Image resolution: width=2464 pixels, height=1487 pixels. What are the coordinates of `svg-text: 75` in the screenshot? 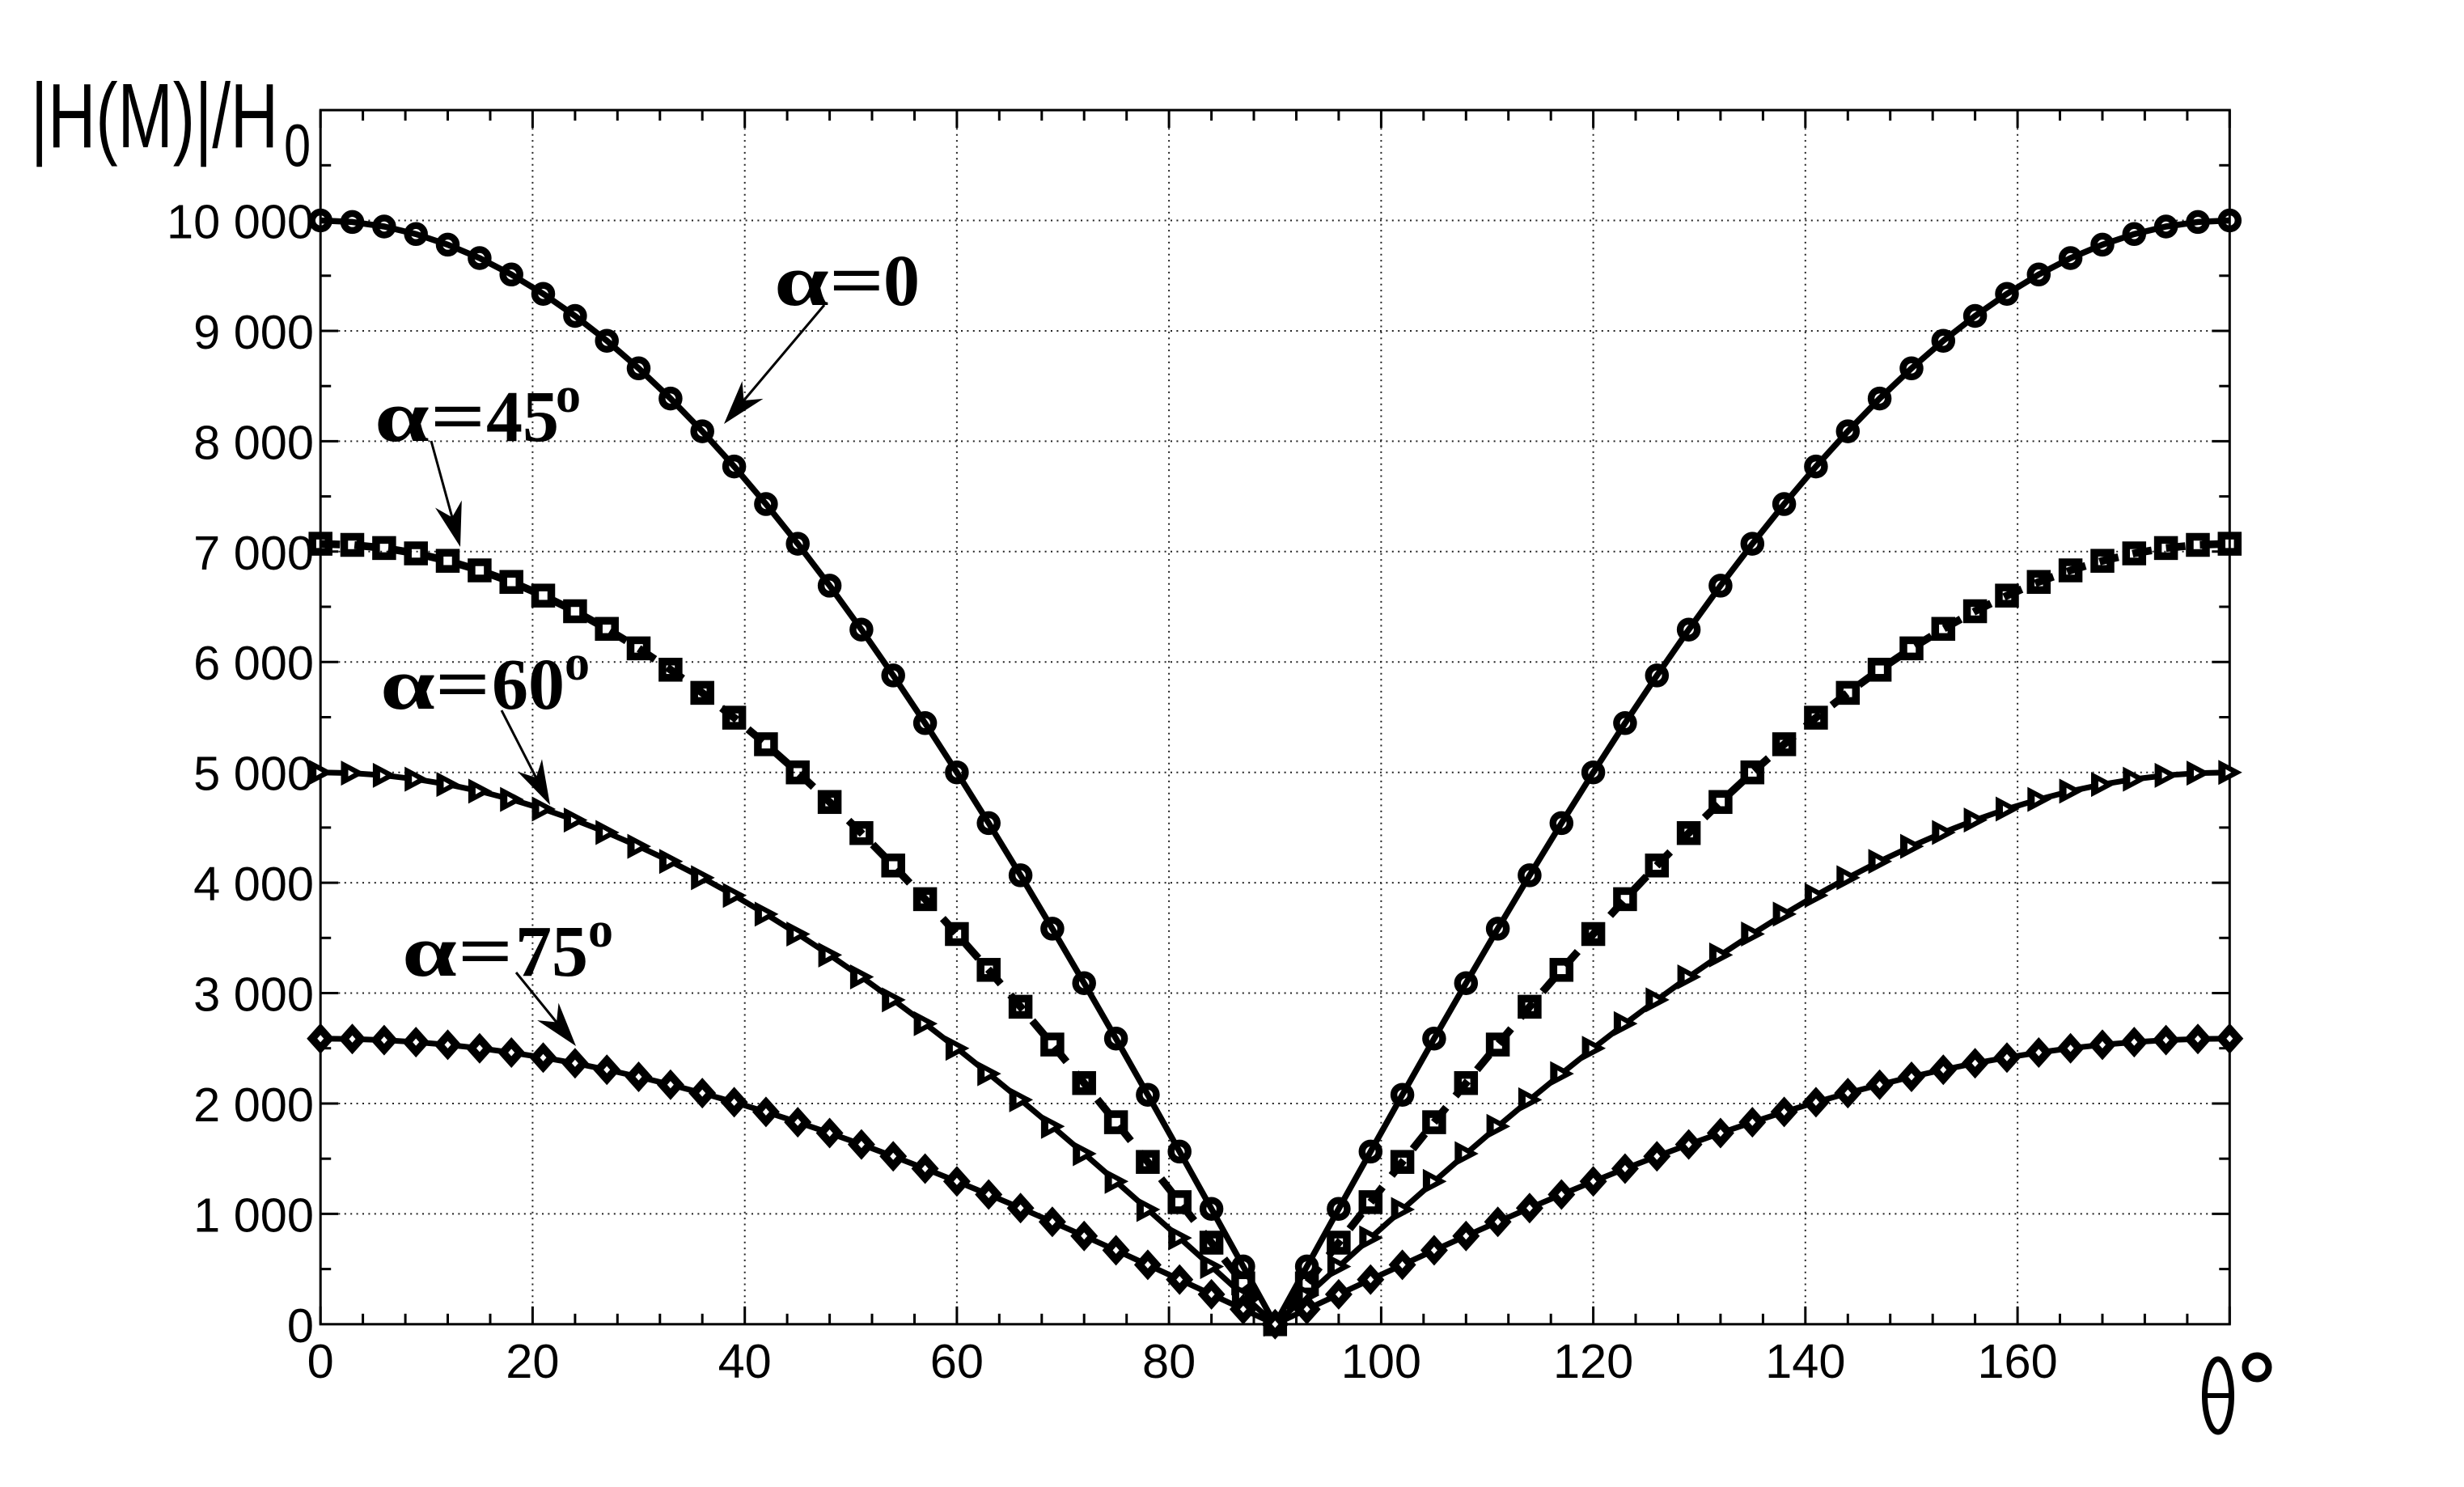 It's located at (551, 952).